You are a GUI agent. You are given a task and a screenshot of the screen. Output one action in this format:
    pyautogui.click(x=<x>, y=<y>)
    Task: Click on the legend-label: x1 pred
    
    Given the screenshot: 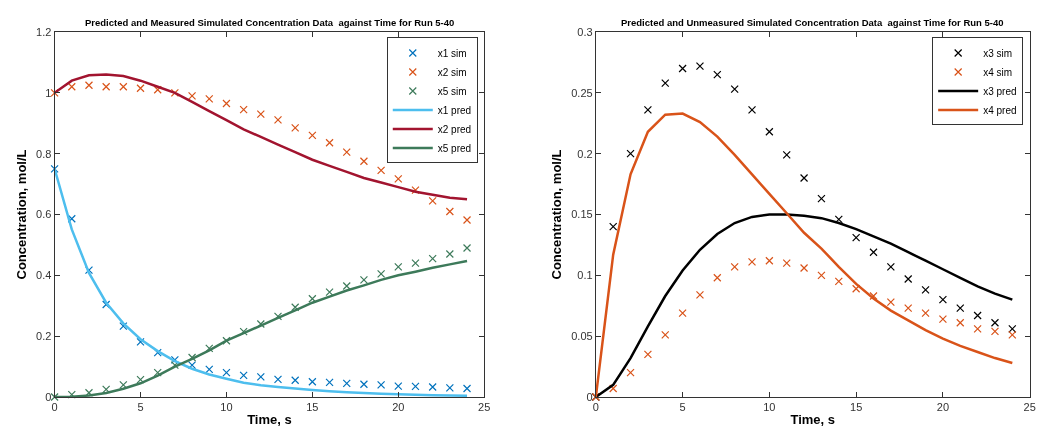 What is the action you would take?
    pyautogui.click(x=454, y=110)
    